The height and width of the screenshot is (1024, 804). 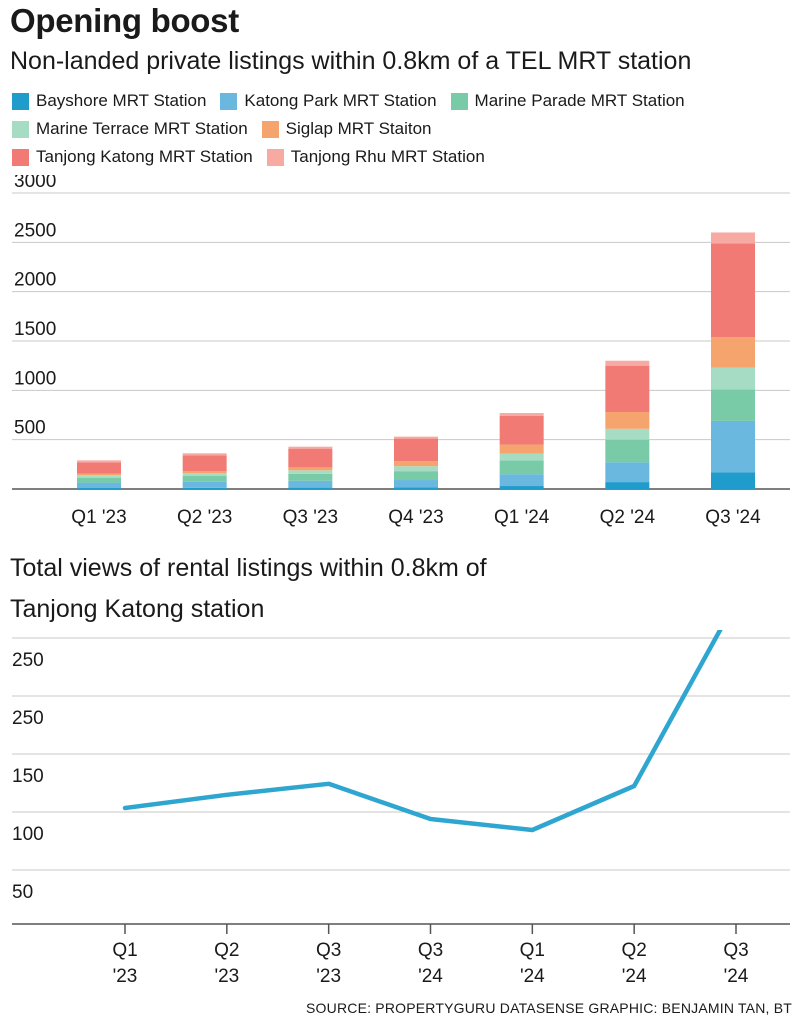 What do you see at coordinates (340, 100) in the screenshot?
I see `legend-label-katong-park: Katong Park MRT Station` at bounding box center [340, 100].